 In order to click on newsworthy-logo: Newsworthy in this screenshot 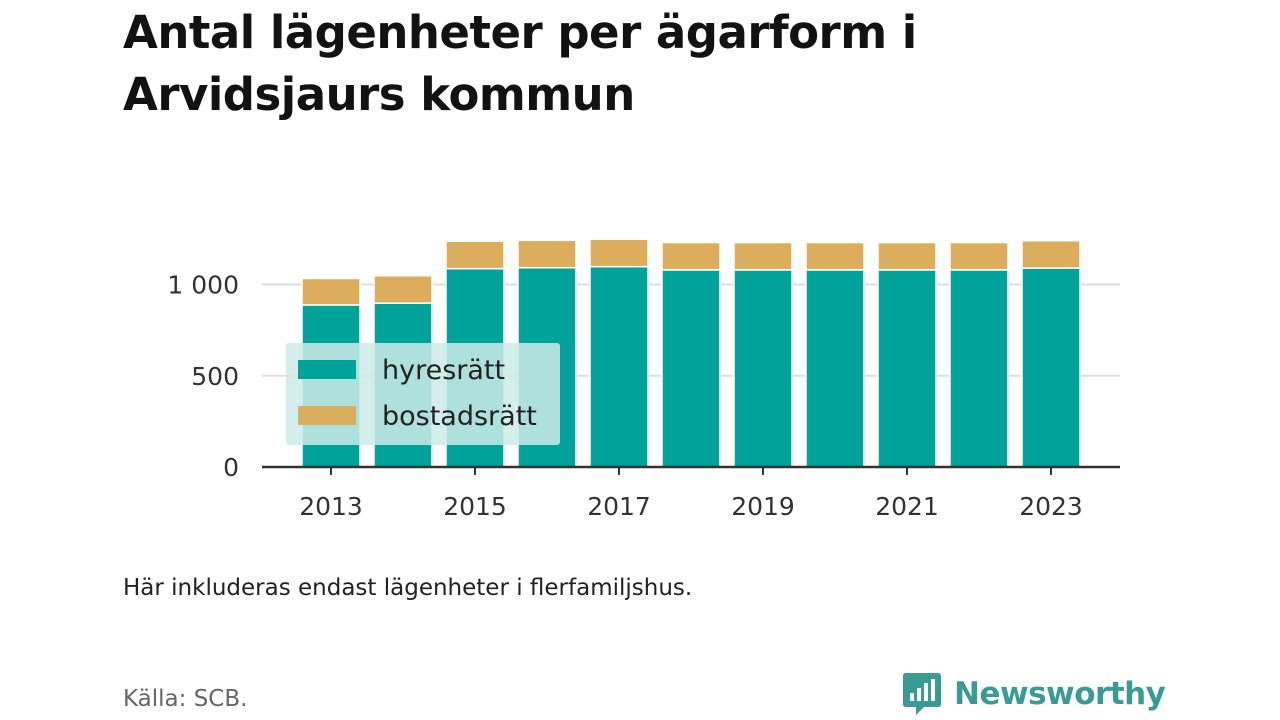, I will do `click(1034, 694)`.